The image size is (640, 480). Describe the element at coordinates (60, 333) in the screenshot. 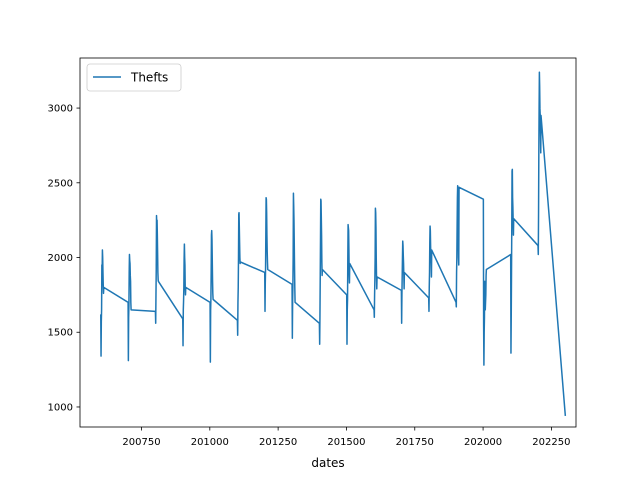

I see `y-tick-label: 1500` at that location.